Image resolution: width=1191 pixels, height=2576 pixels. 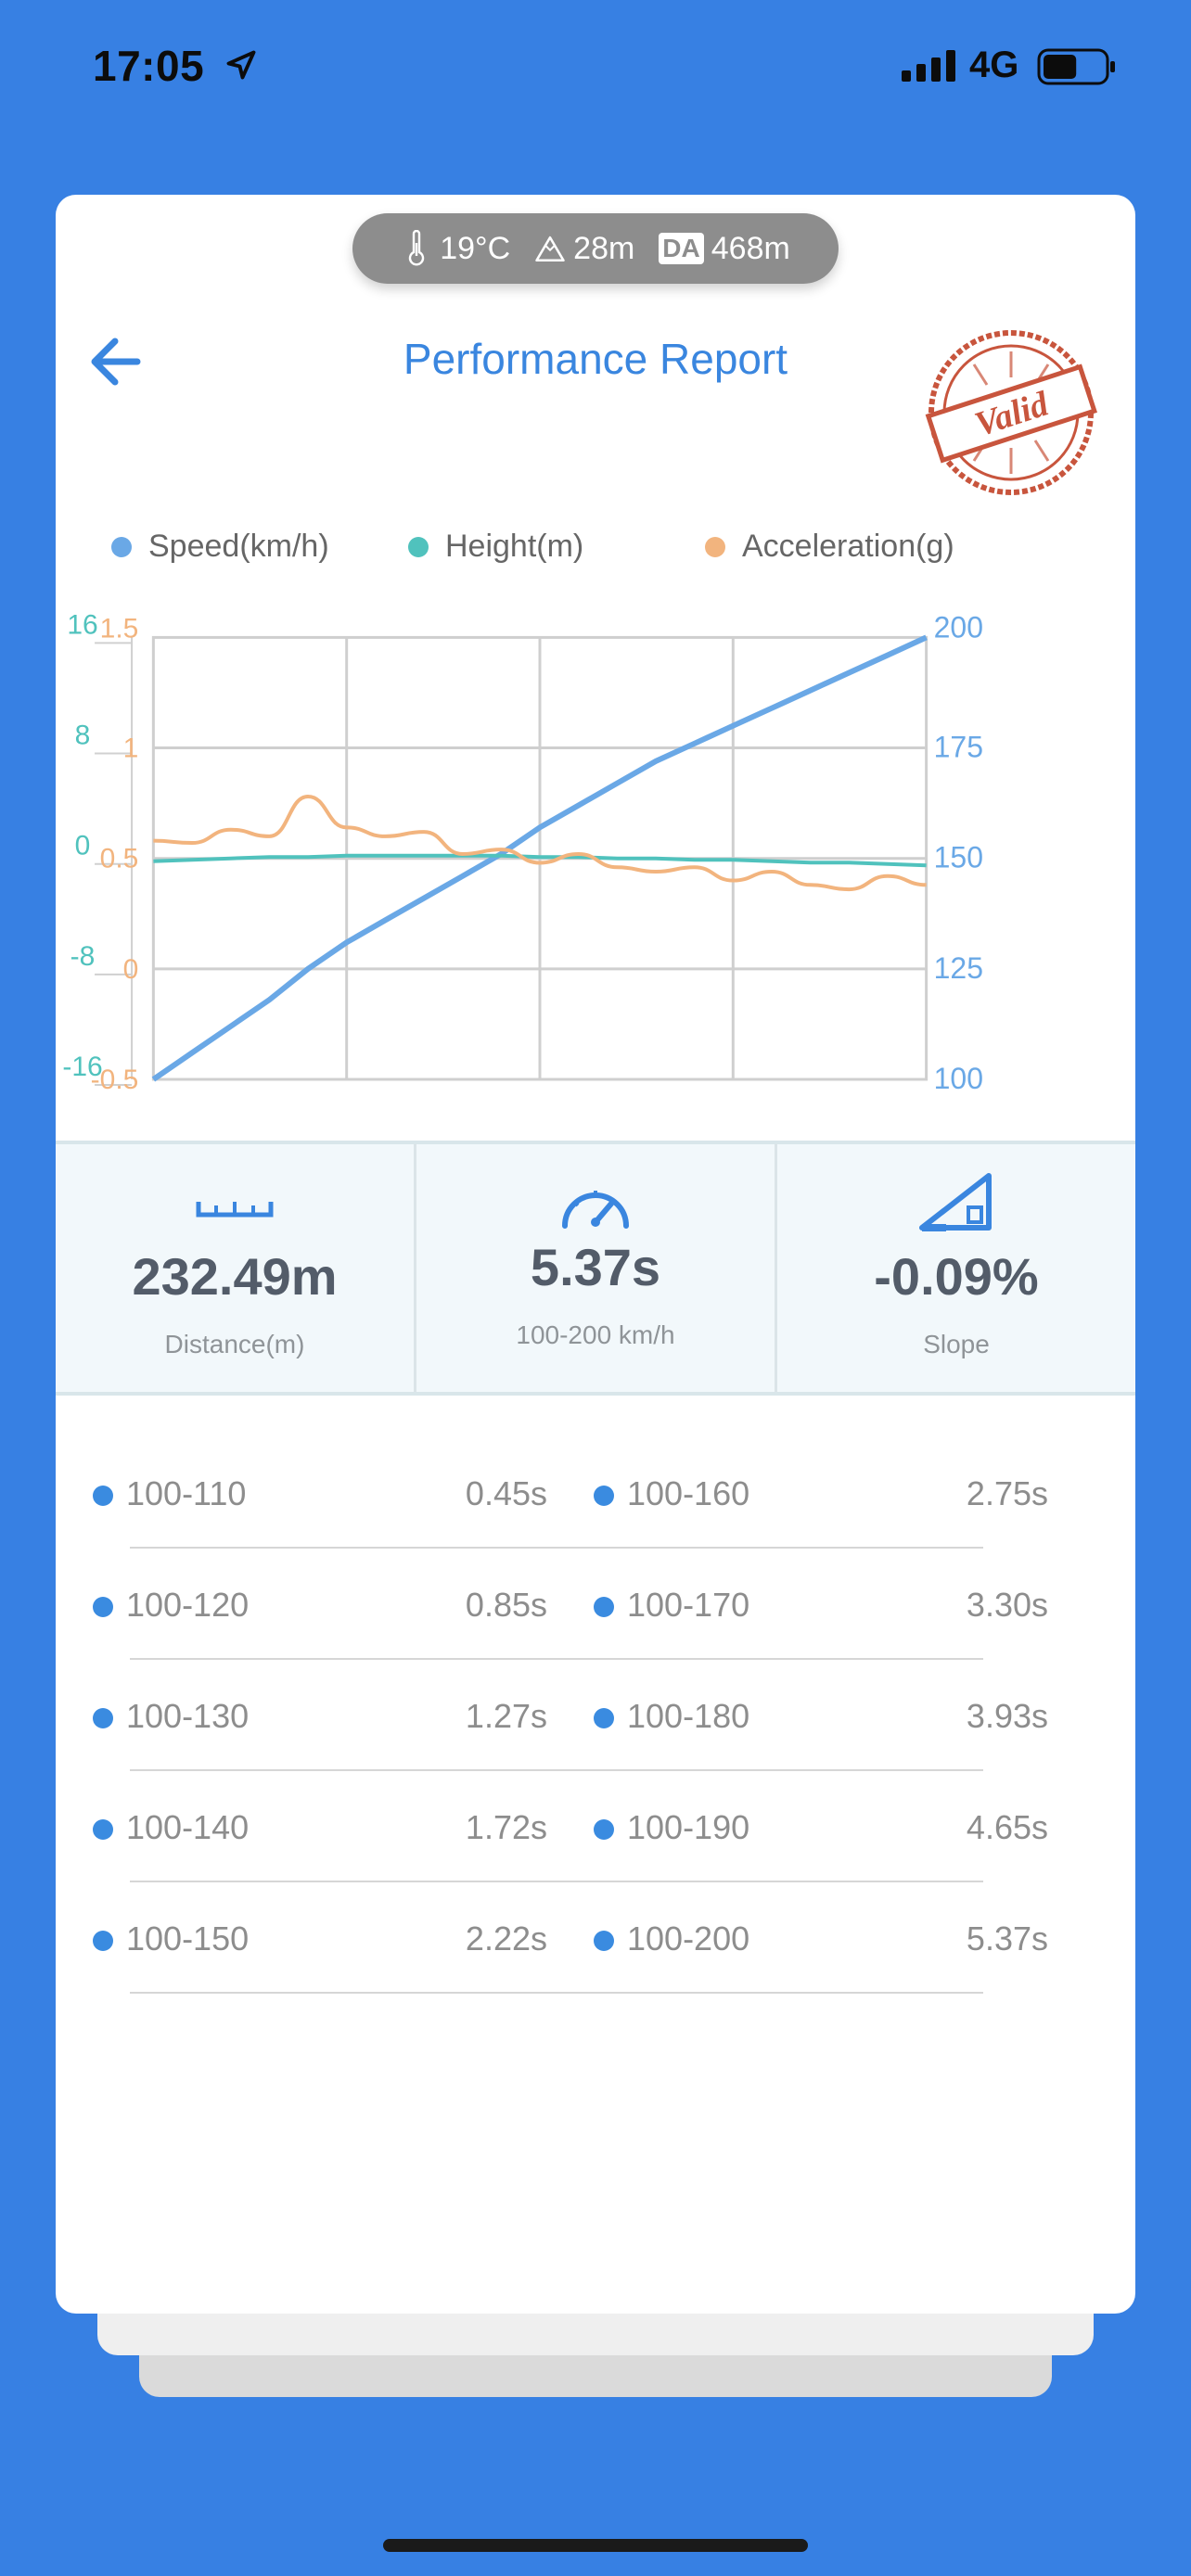 I want to click on speed-axis-tick-label: 150, so click(x=958, y=857).